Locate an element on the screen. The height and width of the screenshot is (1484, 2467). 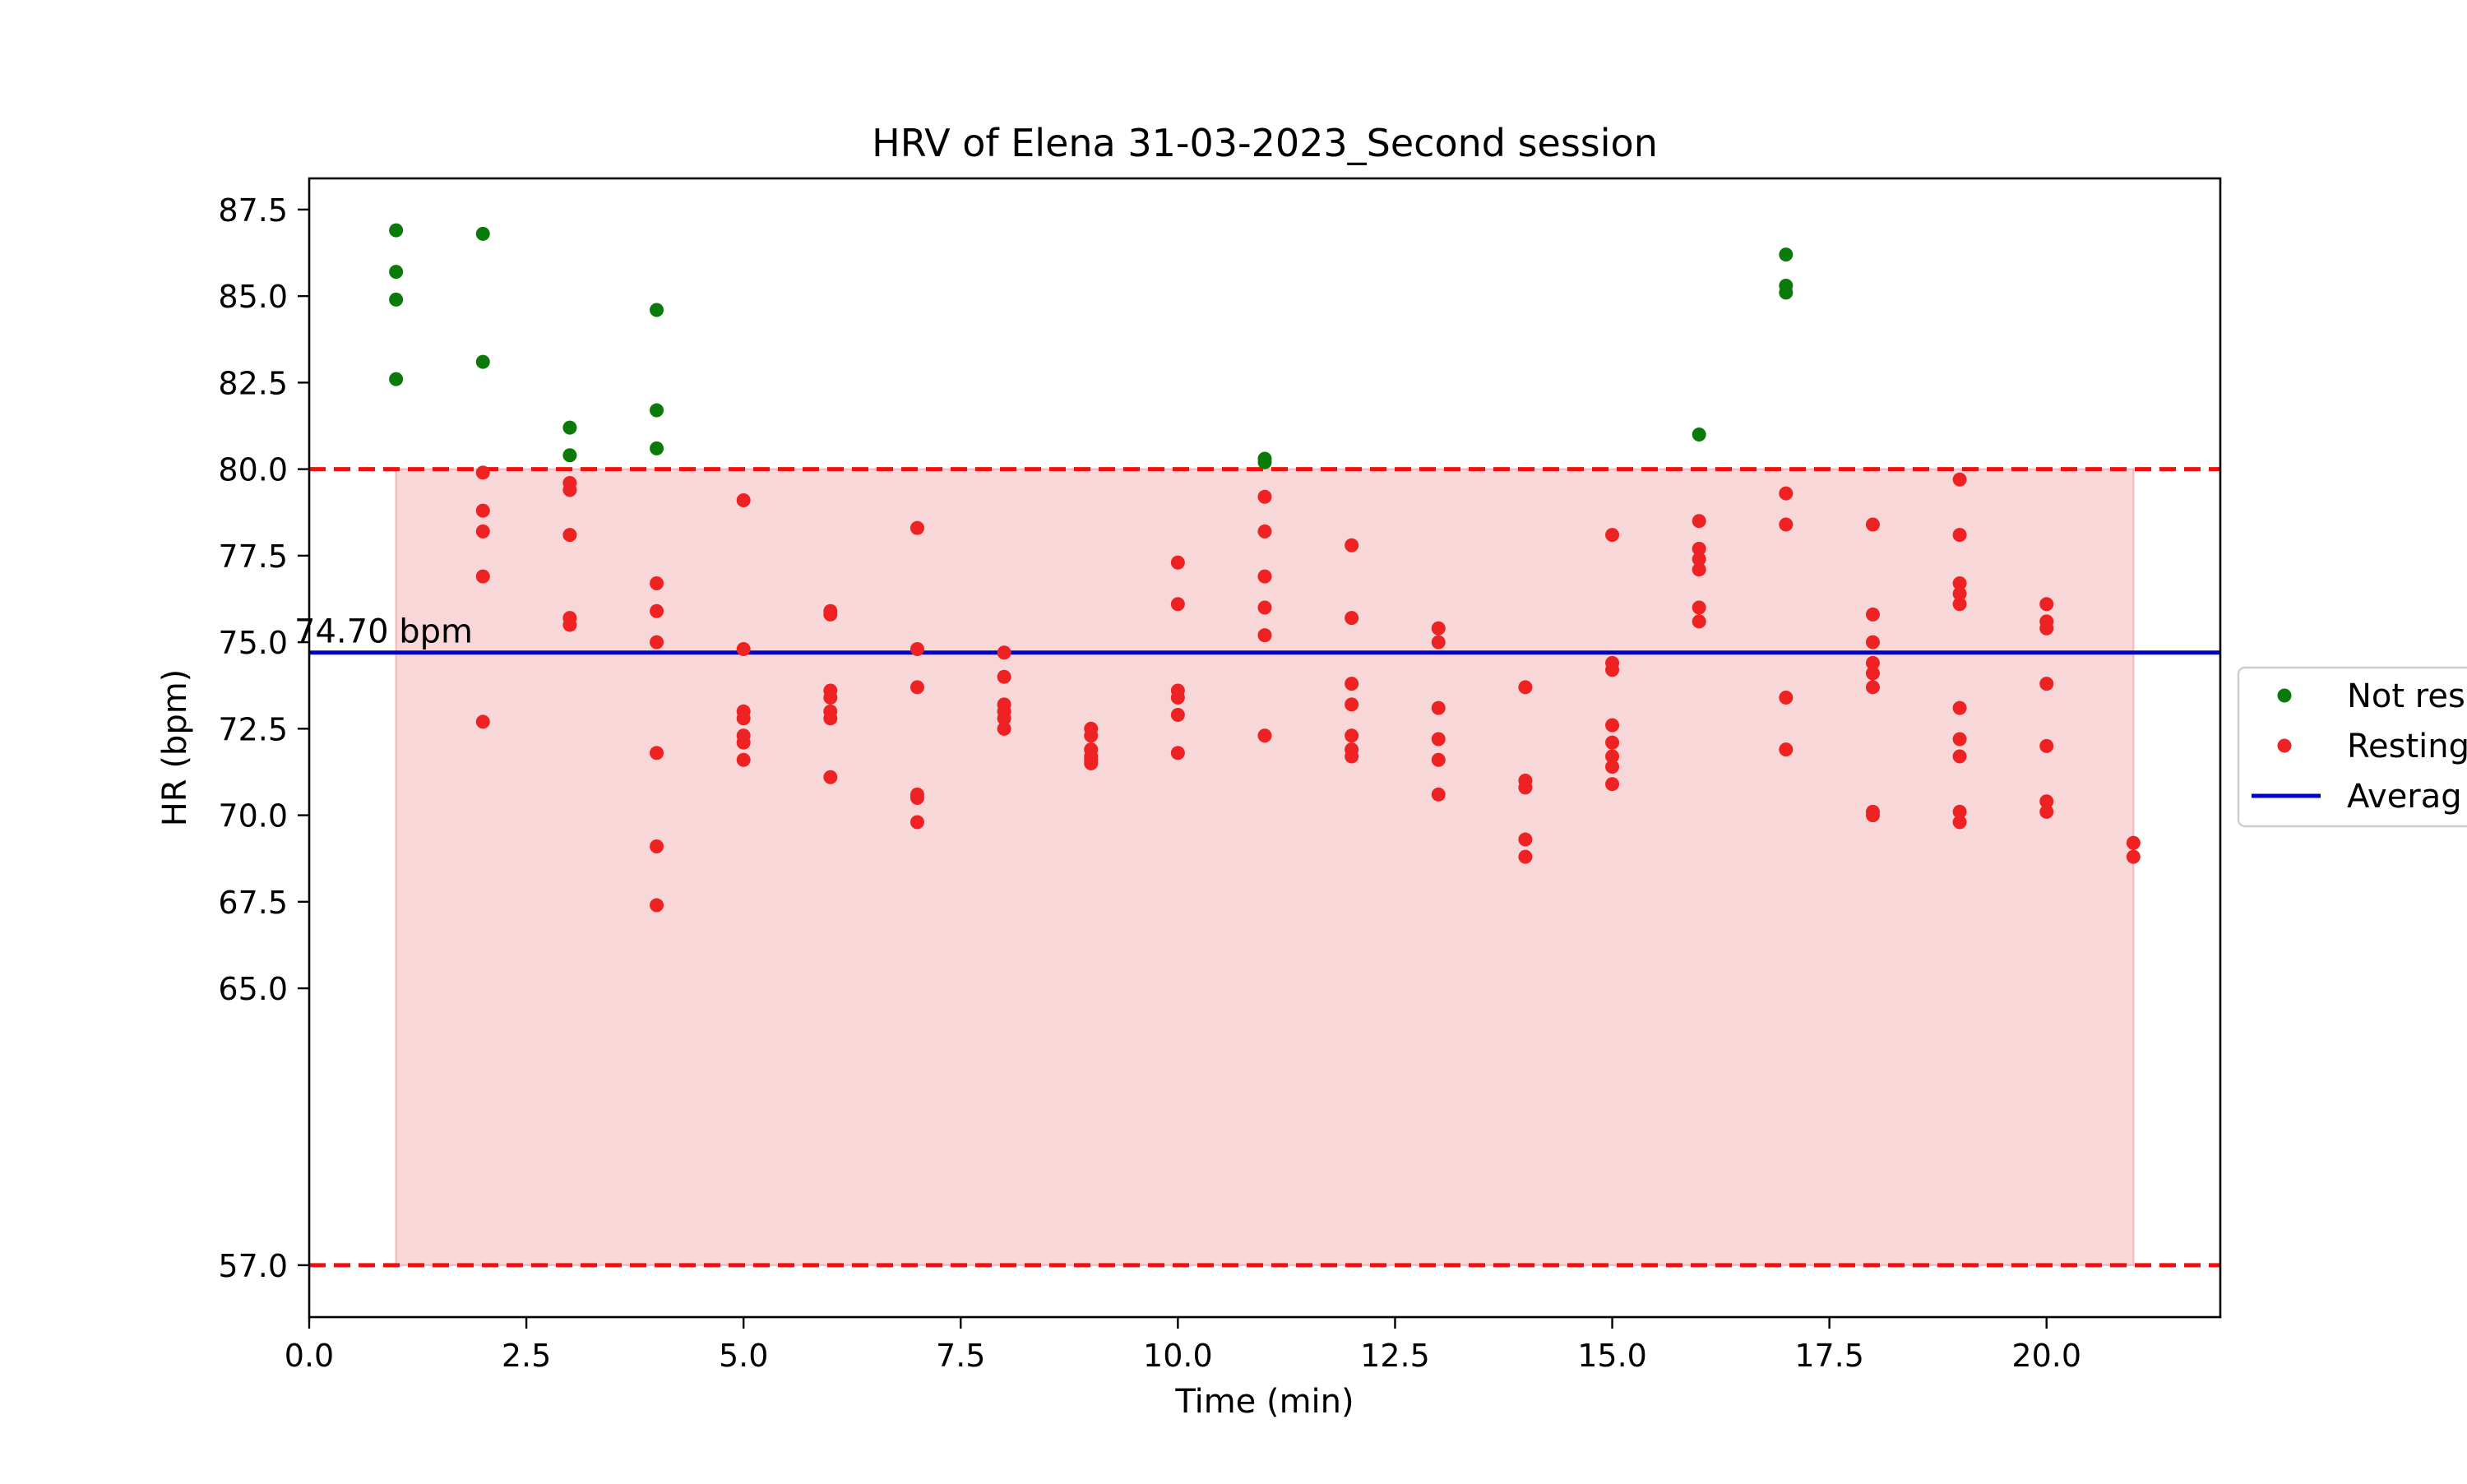
y-tick-label: 85.0 is located at coordinates (253, 297).